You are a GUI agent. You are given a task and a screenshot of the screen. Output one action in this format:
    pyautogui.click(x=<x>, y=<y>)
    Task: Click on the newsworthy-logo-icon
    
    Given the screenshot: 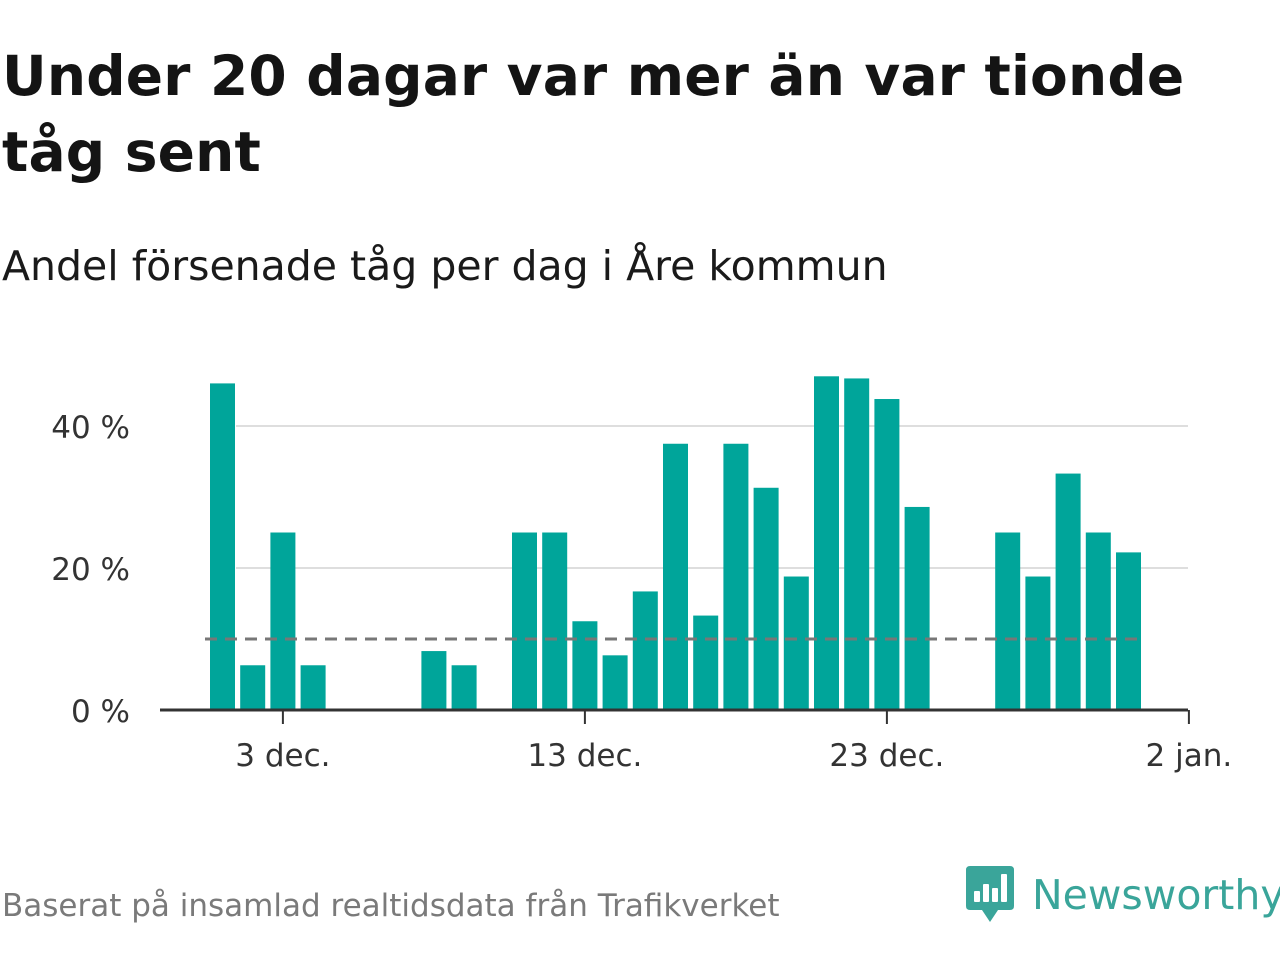 What is the action you would take?
    pyautogui.click(x=990, y=894)
    